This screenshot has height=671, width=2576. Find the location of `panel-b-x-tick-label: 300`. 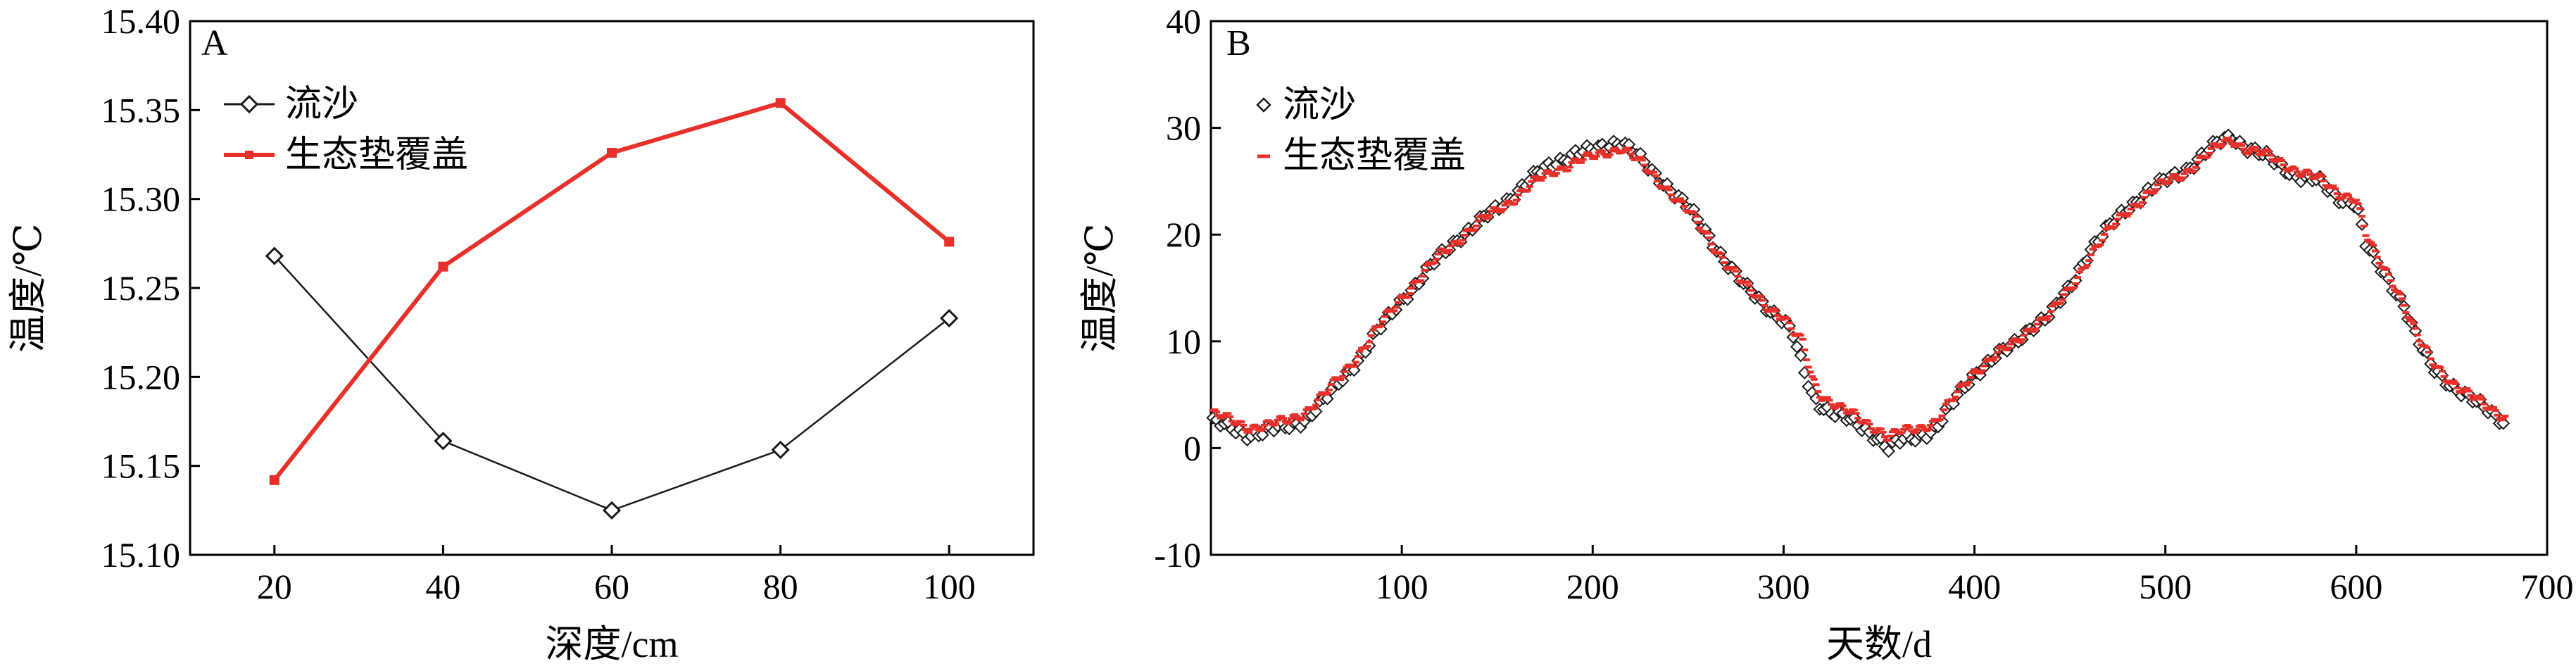

panel-b-x-tick-label: 300 is located at coordinates (1784, 586).